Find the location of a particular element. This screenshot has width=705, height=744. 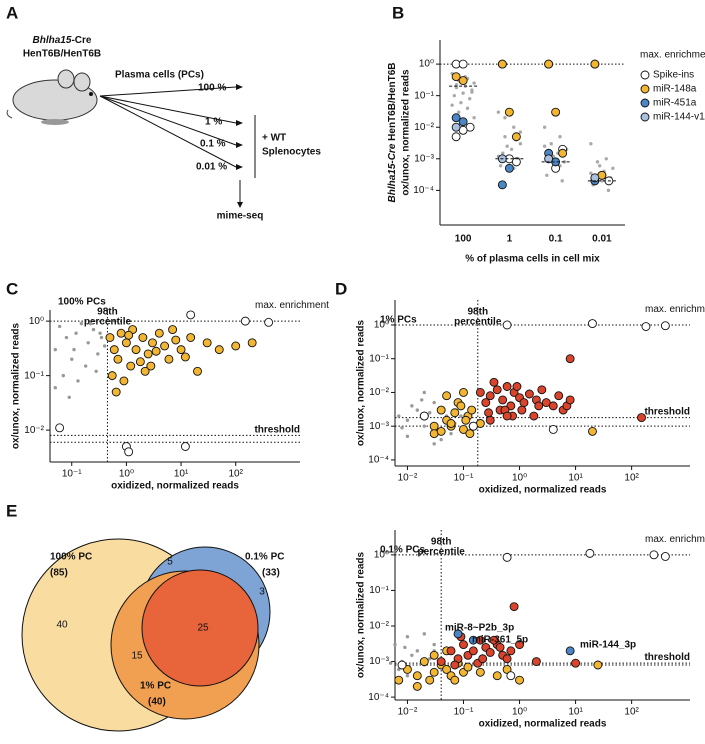

wt-label: + WT is located at coordinates (274, 138).